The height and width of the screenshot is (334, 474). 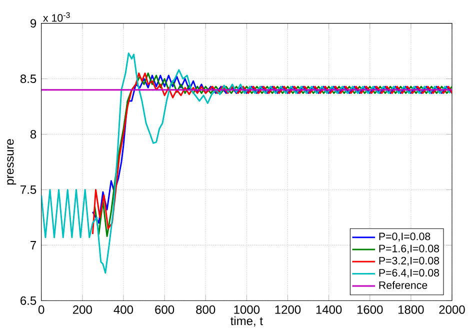 I want to click on x-tick-label: 400, so click(x=124, y=309).